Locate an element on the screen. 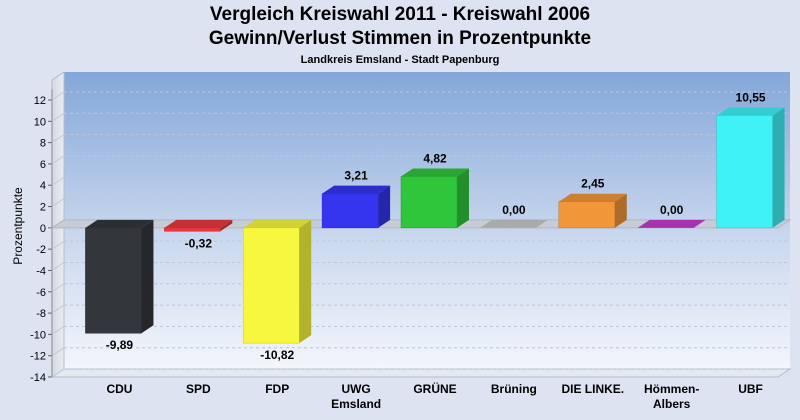 This screenshot has height=420, width=800. y-tick-label: -4 is located at coordinates (41, 271).